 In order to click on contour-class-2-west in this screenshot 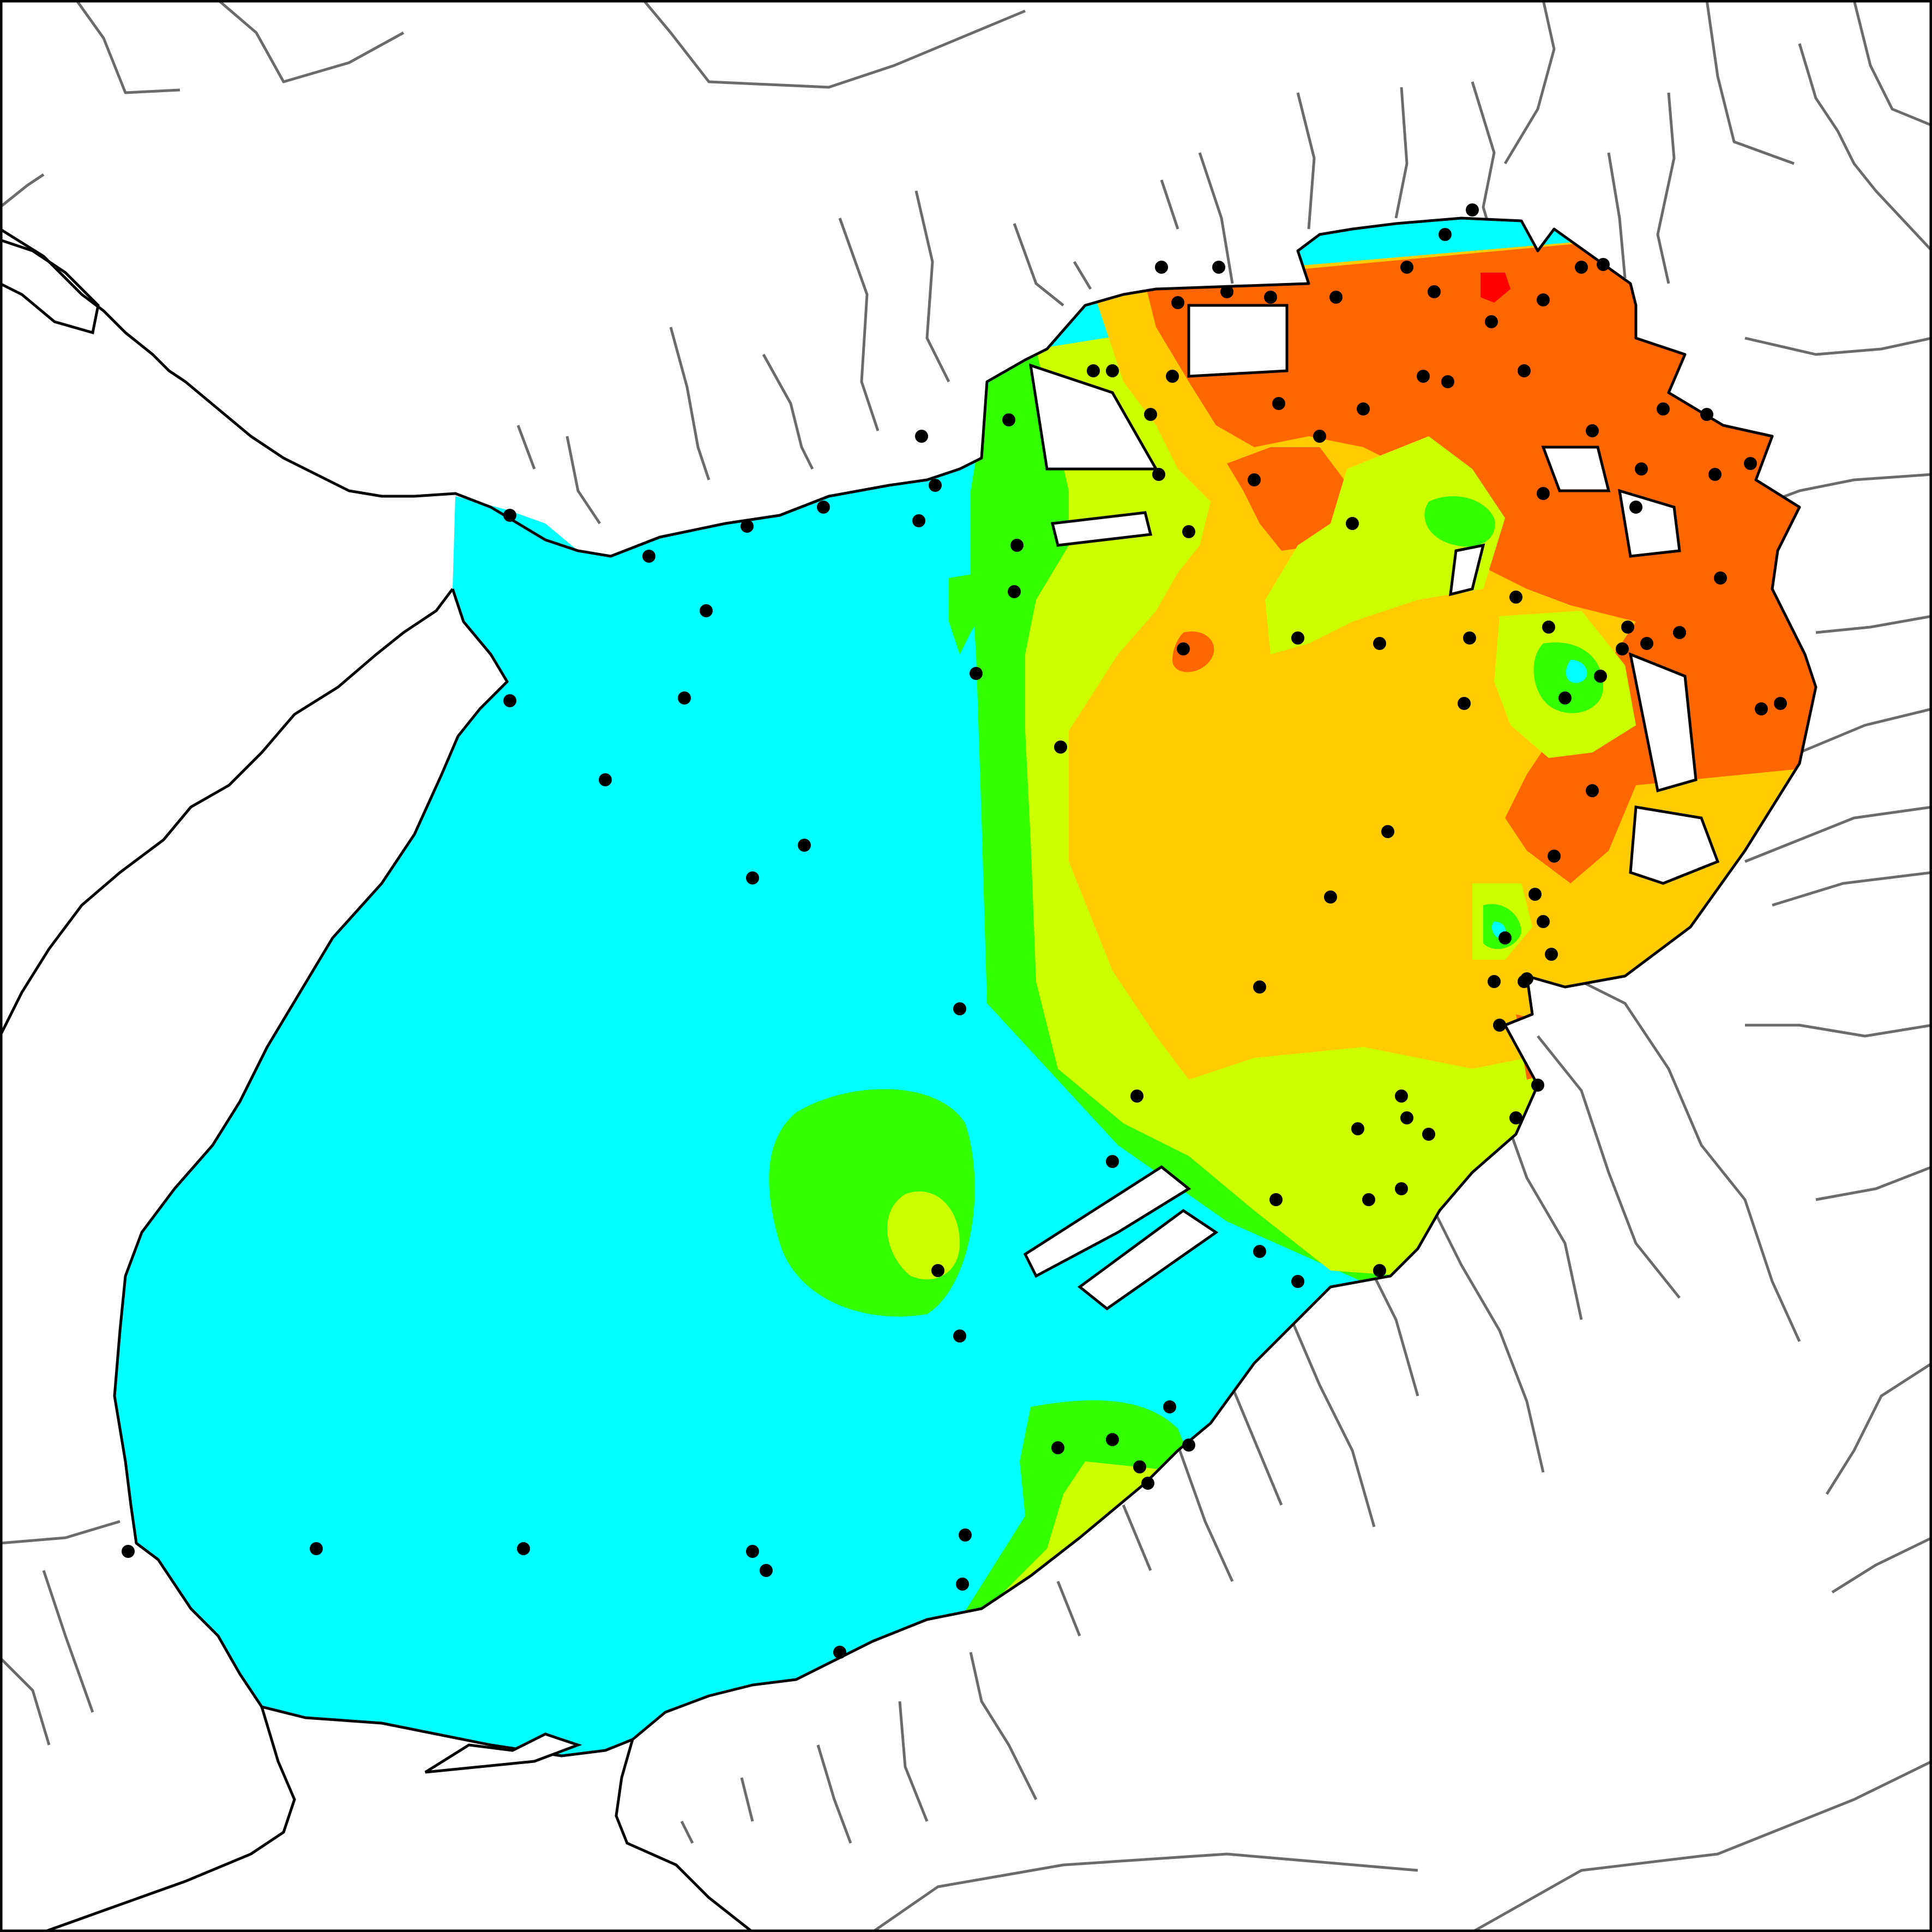, I will do `click(990, 520)`.